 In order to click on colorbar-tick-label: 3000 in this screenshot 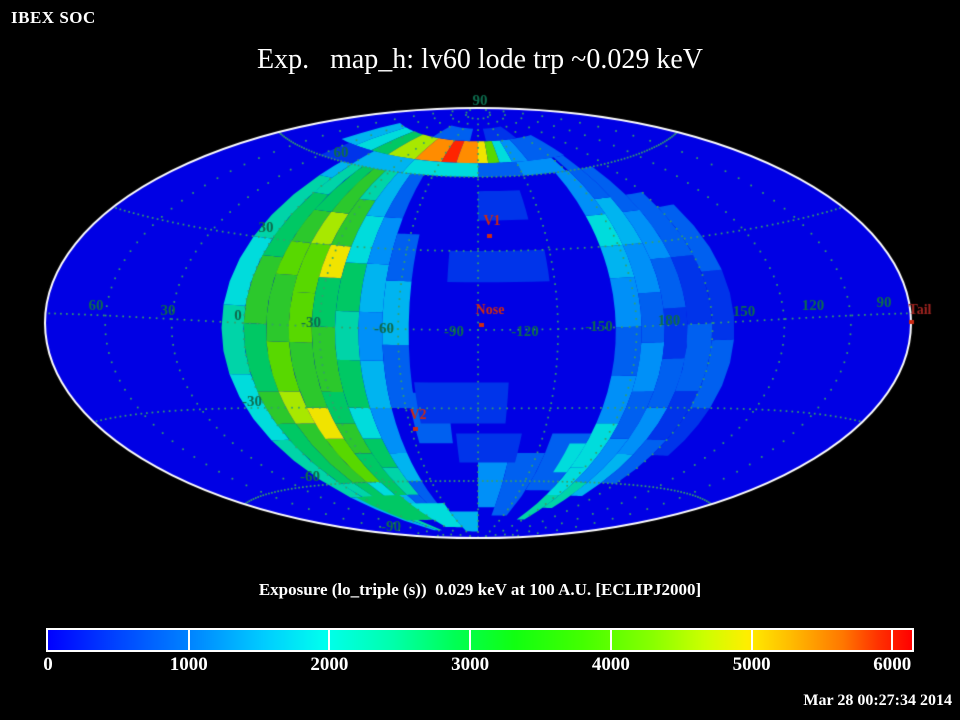, I will do `click(470, 664)`.